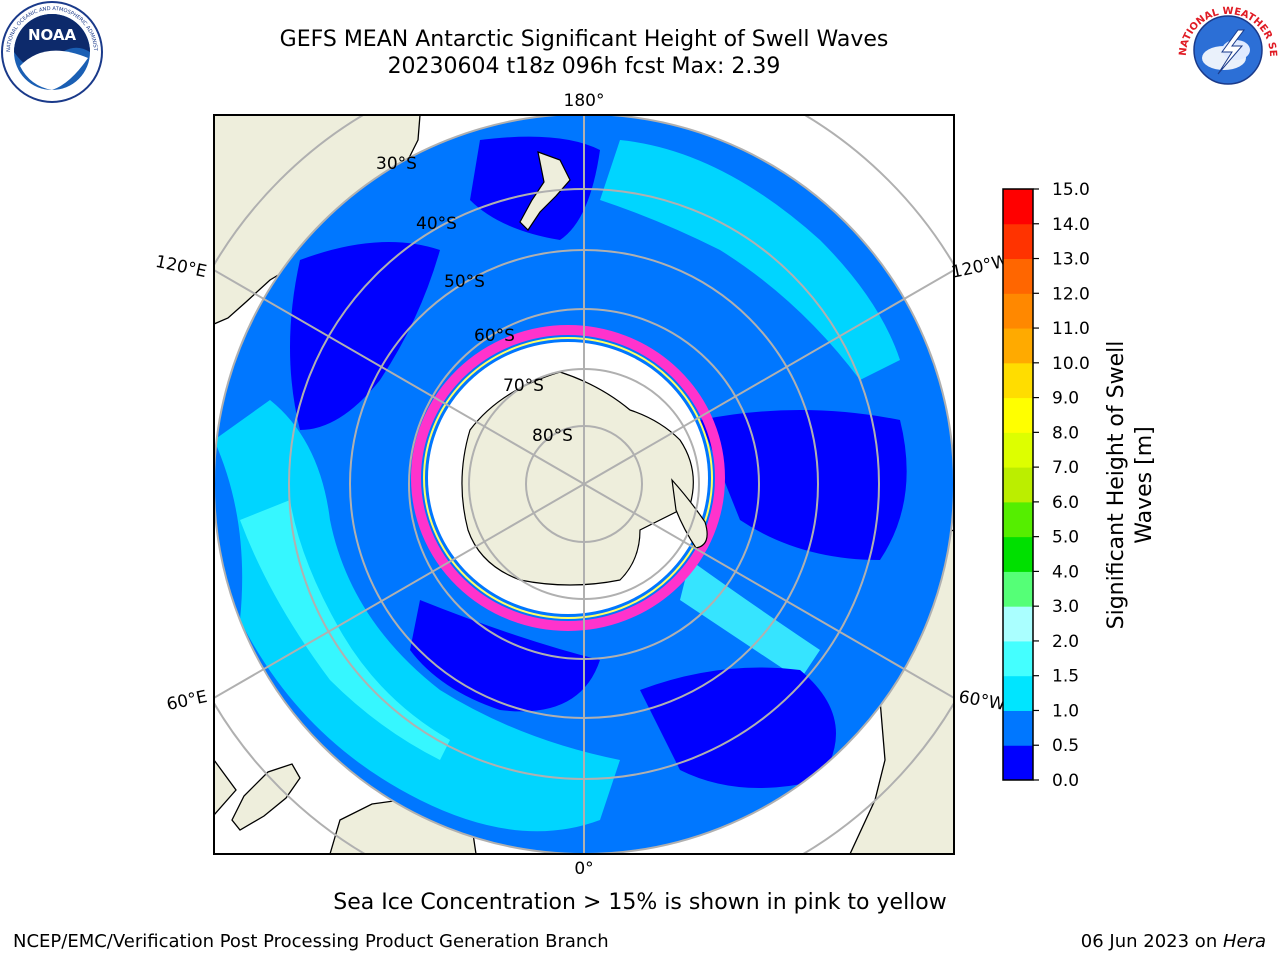  Describe the element at coordinates (52, 35) in the screenshot. I see `noaa-logo-text: NOAA` at that location.